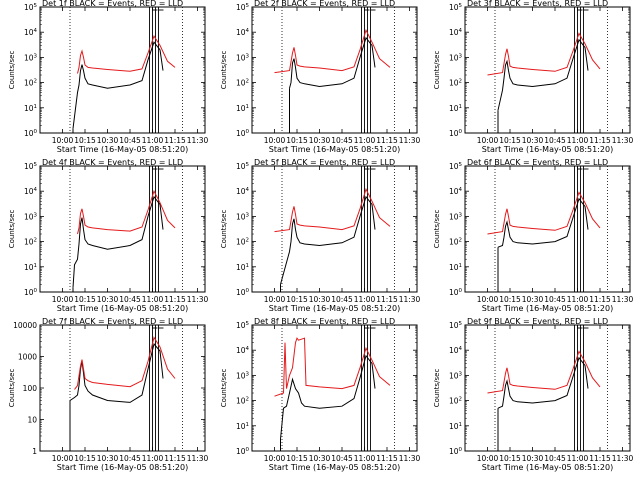  Describe the element at coordinates (32, 420) in the screenshot. I see `y-tick-label: 10` at that location.